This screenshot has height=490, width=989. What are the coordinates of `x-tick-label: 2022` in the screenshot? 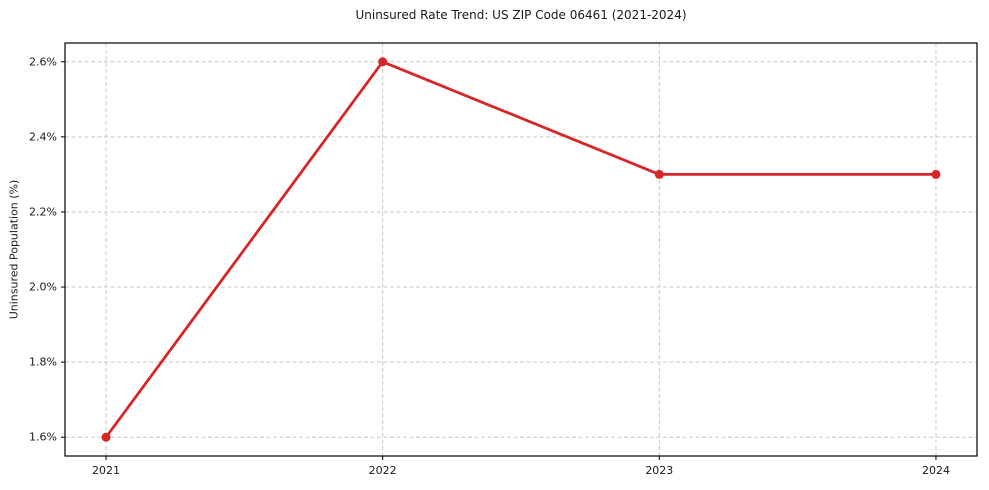 It's located at (383, 470).